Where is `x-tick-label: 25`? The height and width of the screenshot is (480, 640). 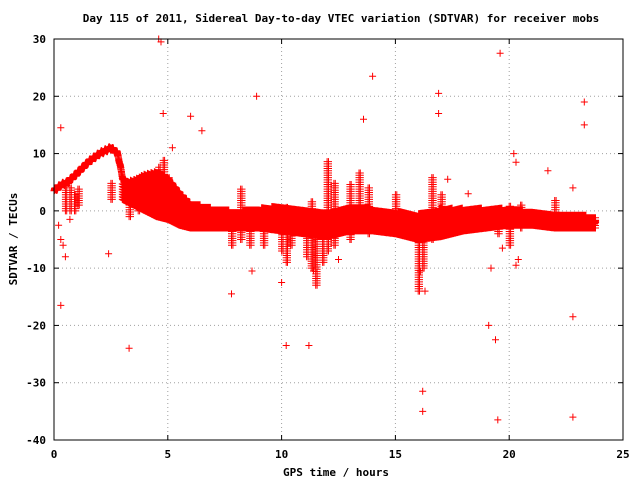 x-tick-label: 25 is located at coordinates (622, 454).